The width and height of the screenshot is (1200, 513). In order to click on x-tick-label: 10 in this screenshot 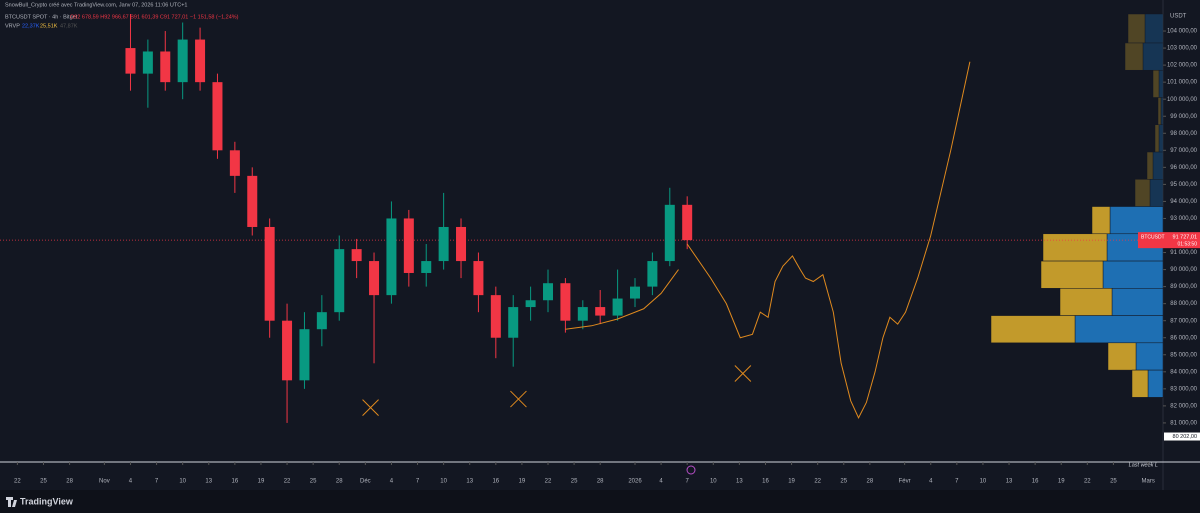, I will do `click(443, 482)`.